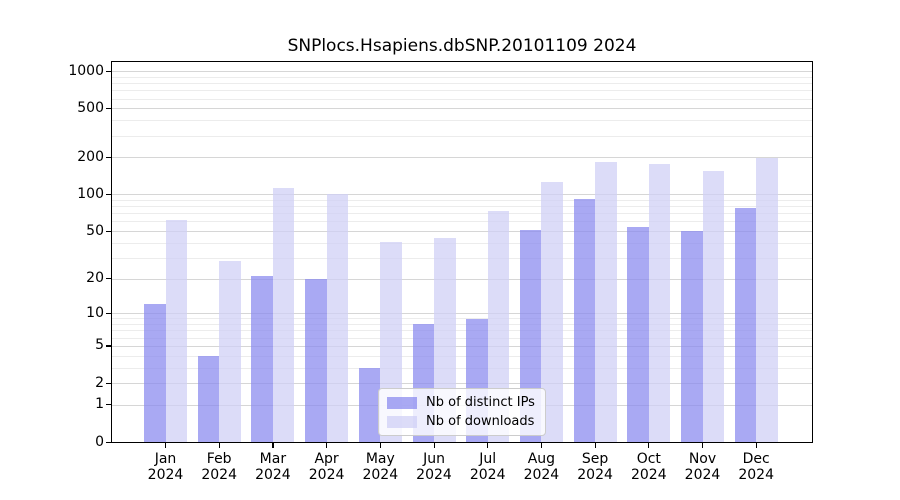  What do you see at coordinates (316, 360) in the screenshot?
I see `bar-apr-distinct-ips` at bounding box center [316, 360].